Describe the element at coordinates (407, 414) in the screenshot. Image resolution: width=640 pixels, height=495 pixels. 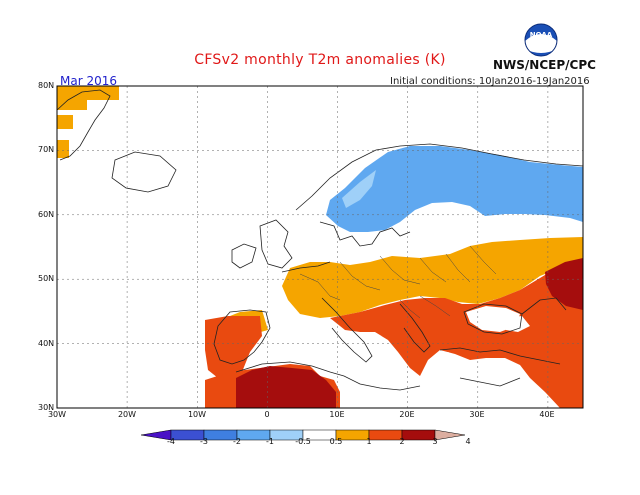
I see `lon-label: 20E` at that location.